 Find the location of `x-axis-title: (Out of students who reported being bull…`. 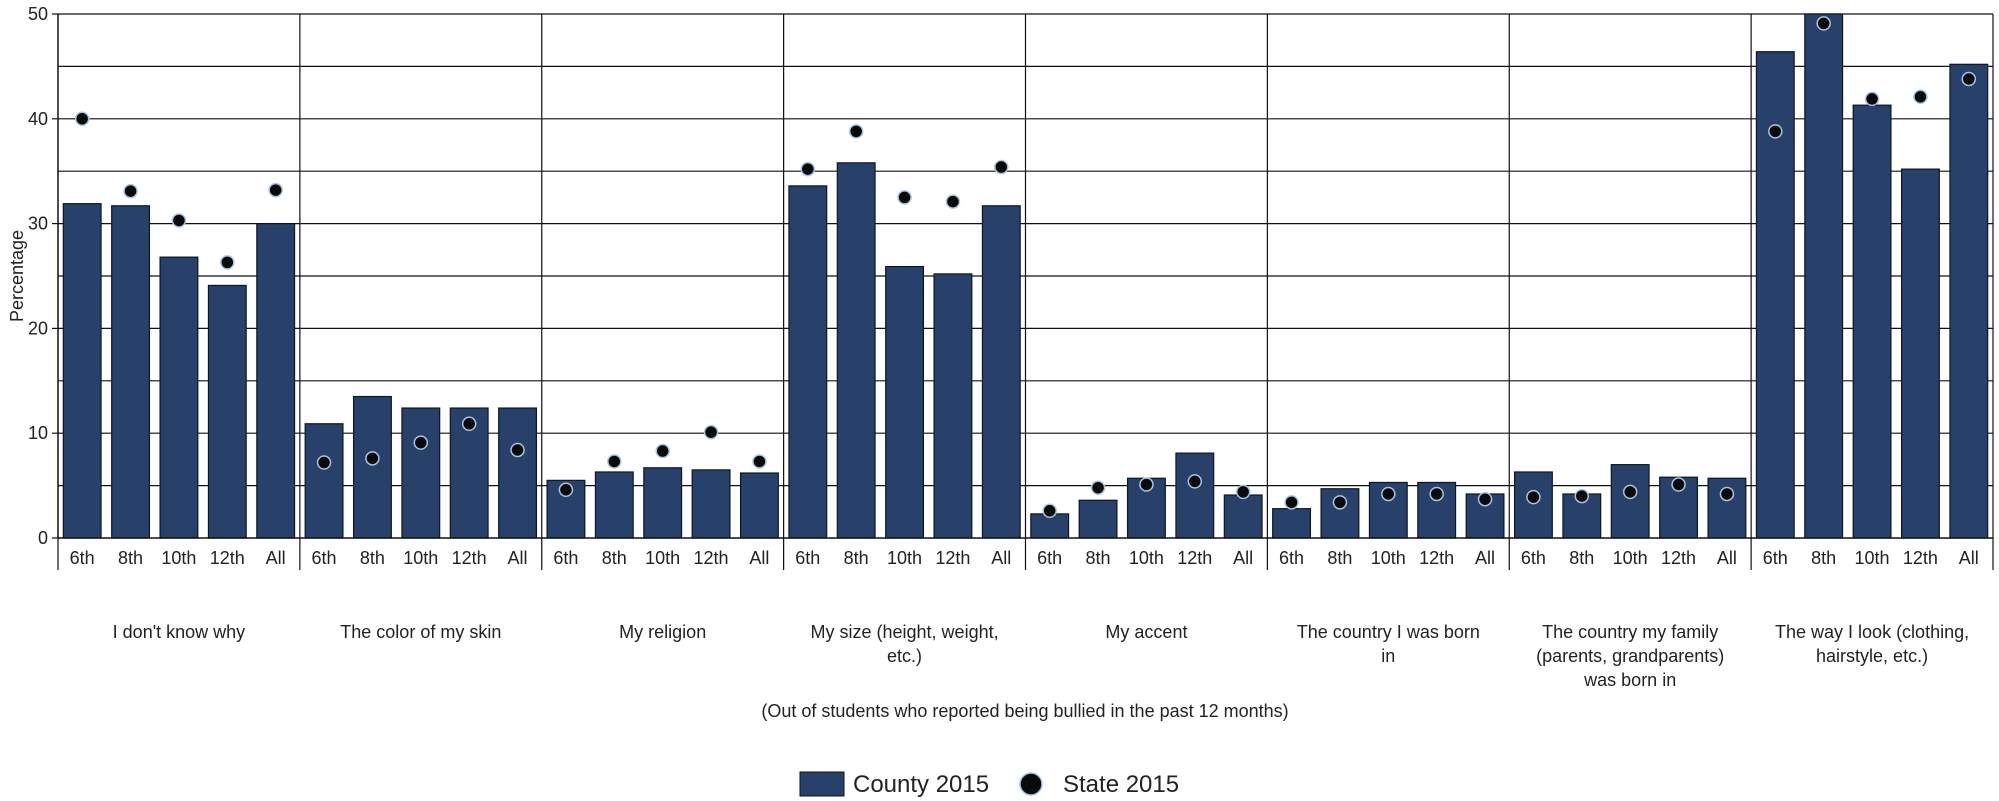

x-axis-title: (Out of students who reported being bull… is located at coordinates (1024, 711).